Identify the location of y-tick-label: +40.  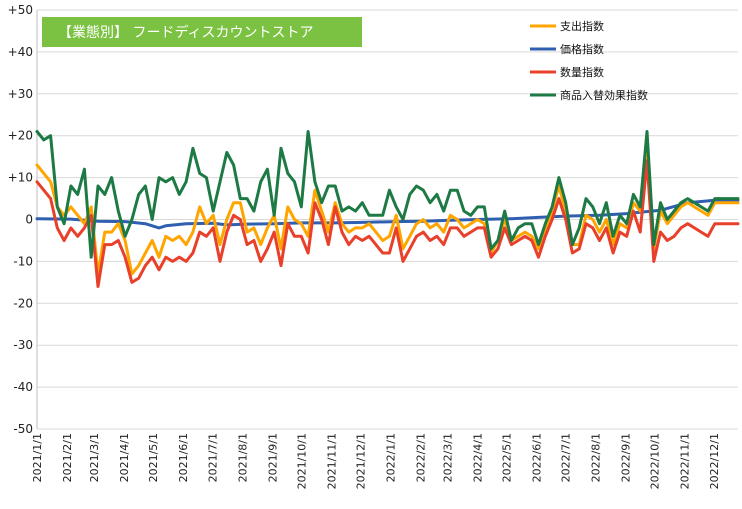
(20, 52).